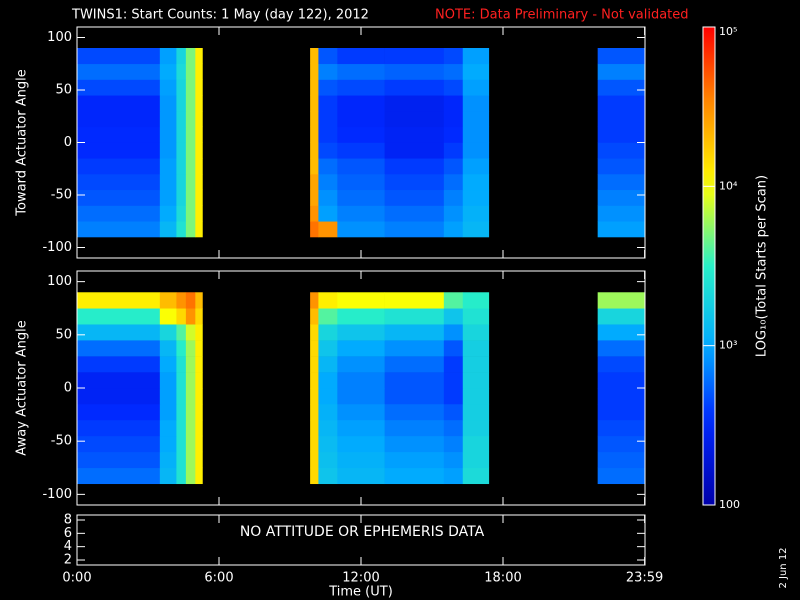 The width and height of the screenshot is (800, 600). I want to click on y-tick-label: 100, so click(59, 281).